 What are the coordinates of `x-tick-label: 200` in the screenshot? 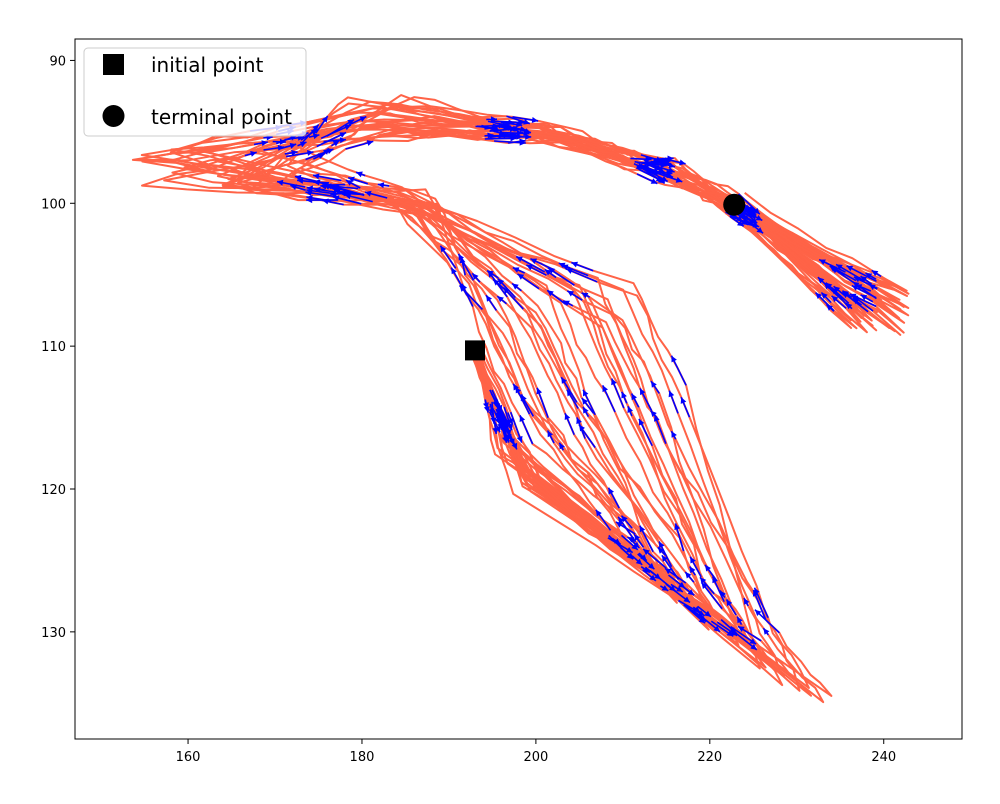 It's located at (535, 757).